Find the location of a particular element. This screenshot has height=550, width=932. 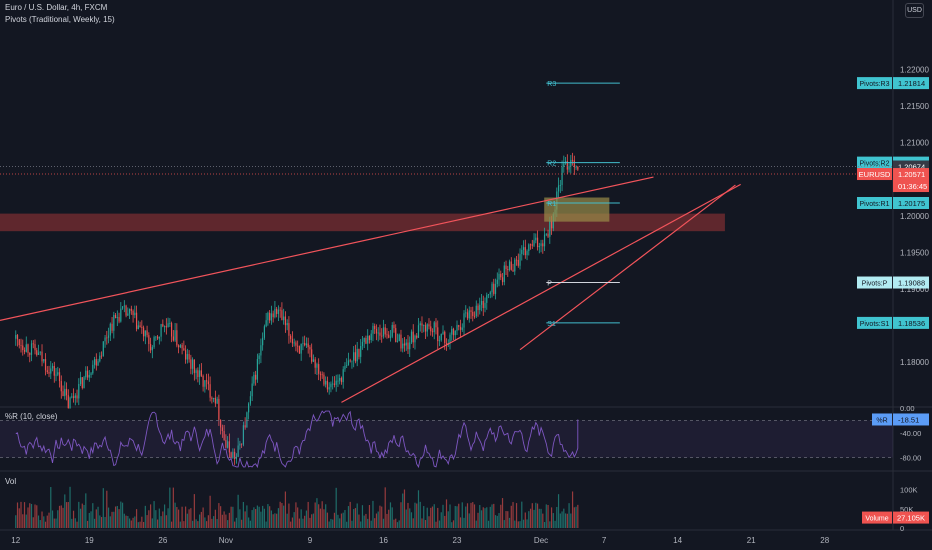

time-tick-label: 28 is located at coordinates (824, 540).